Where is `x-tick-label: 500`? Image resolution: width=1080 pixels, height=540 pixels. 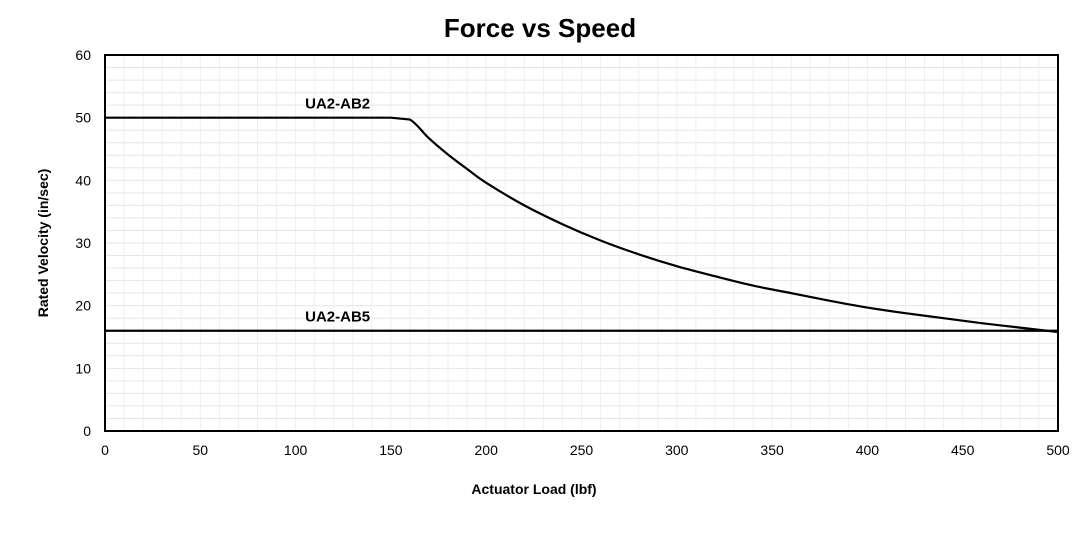
x-tick-label: 500 is located at coordinates (1058, 450).